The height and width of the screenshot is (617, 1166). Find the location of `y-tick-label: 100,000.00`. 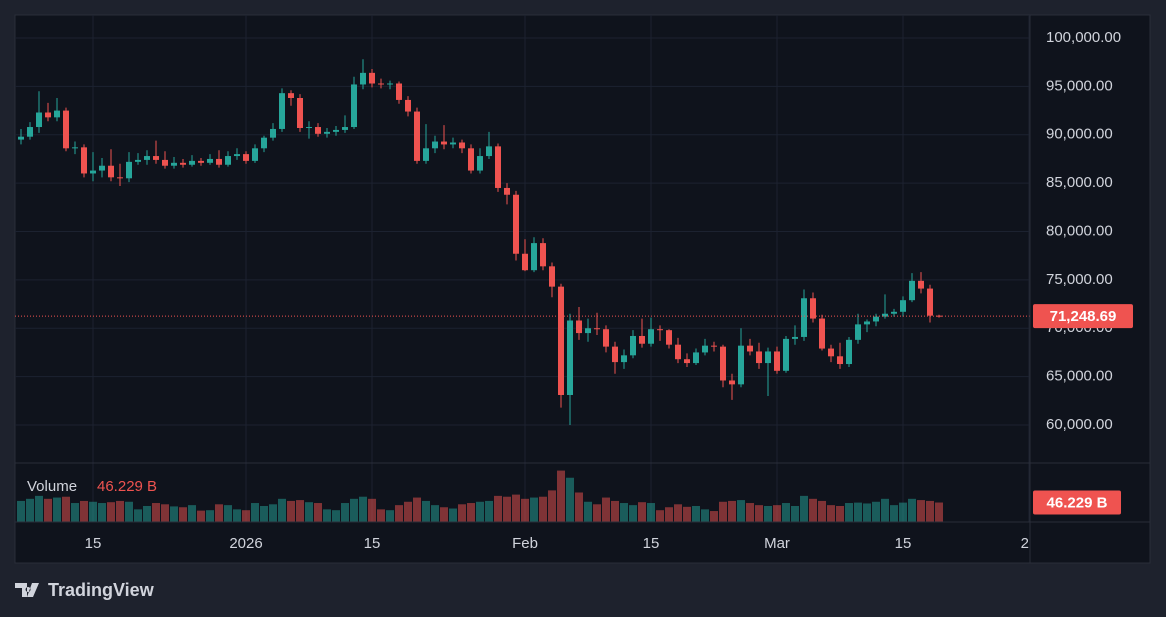

y-tick-label: 100,000.00 is located at coordinates (1083, 37).